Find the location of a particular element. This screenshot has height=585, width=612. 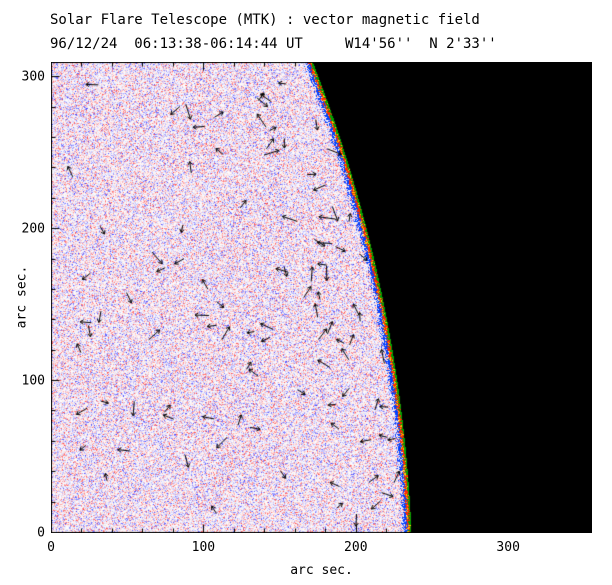

x-tick-label: 0 is located at coordinates (51, 547).